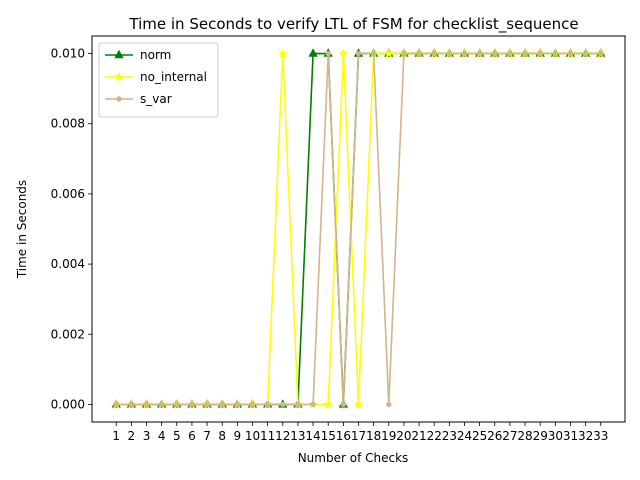 This screenshot has width=640, height=480. What do you see at coordinates (585, 436) in the screenshot?
I see `x-tick-label: 32` at bounding box center [585, 436].